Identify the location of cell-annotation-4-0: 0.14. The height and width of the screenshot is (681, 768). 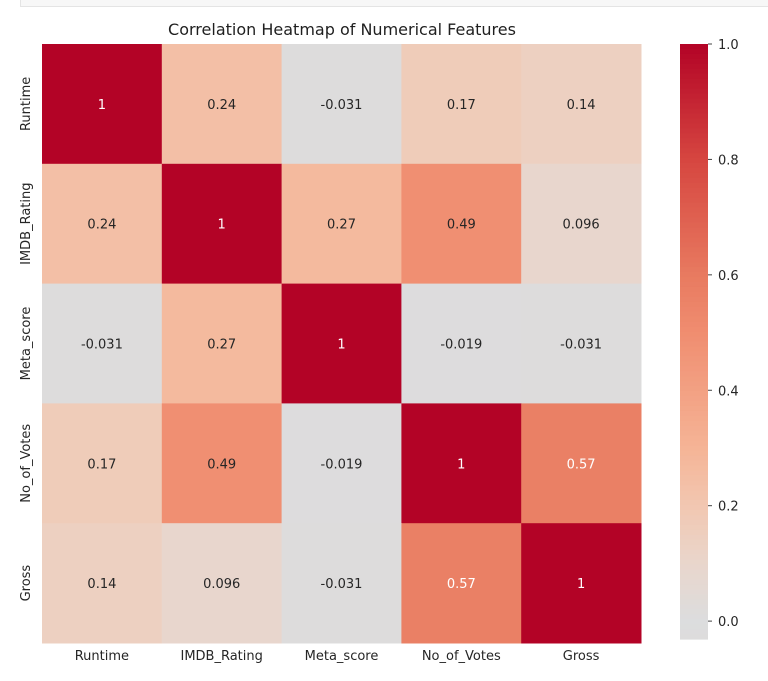
(101, 584).